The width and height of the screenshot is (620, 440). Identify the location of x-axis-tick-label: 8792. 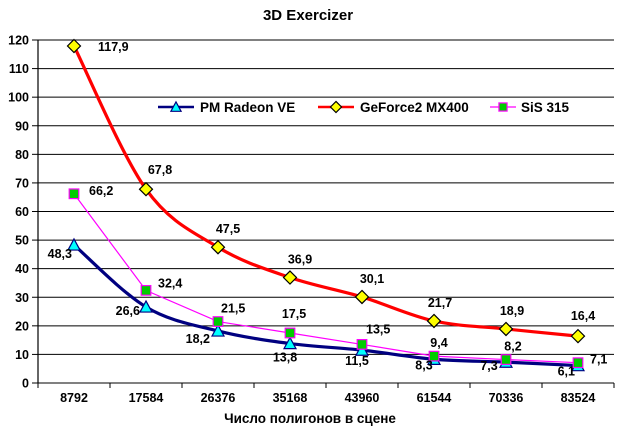
(74, 398).